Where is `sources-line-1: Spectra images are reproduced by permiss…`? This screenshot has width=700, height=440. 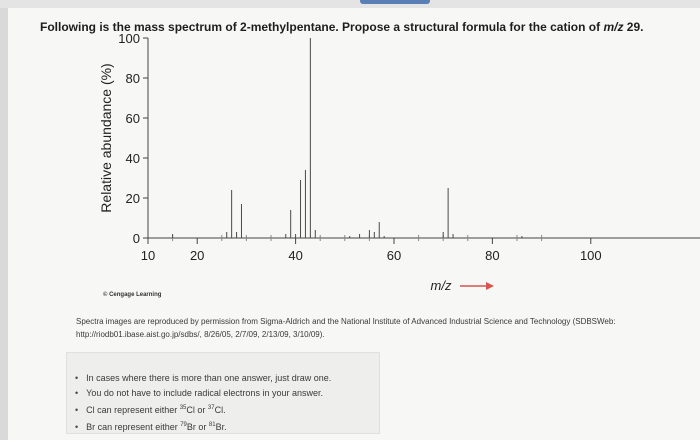 sources-line-1: Spectra images are reproduced by permiss… is located at coordinates (346, 321).